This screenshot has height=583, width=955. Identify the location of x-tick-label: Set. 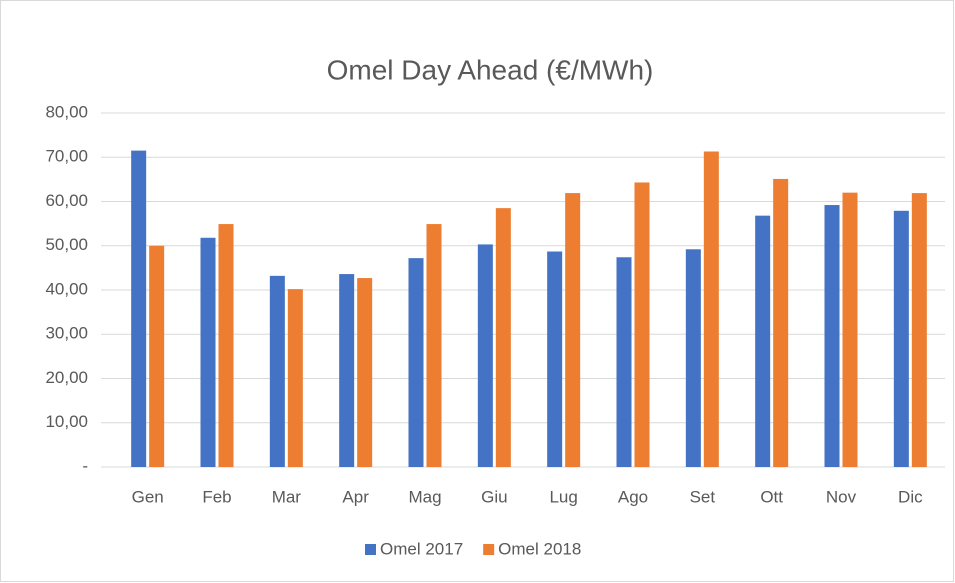
(703, 496).